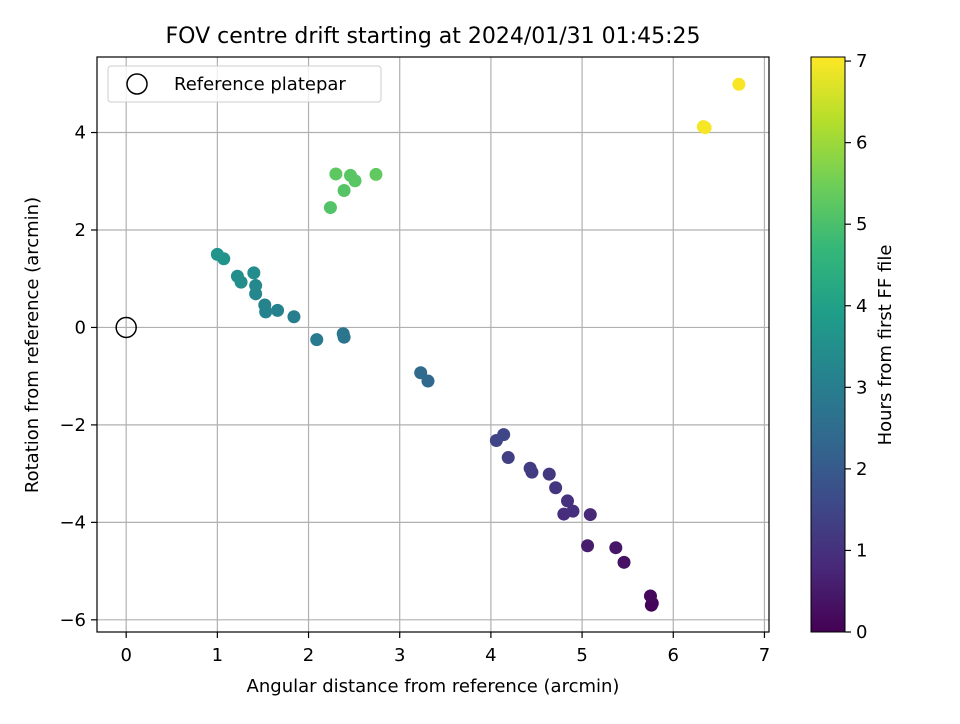  Describe the element at coordinates (72, 425) in the screenshot. I see `y-tick-label: −2` at that location.